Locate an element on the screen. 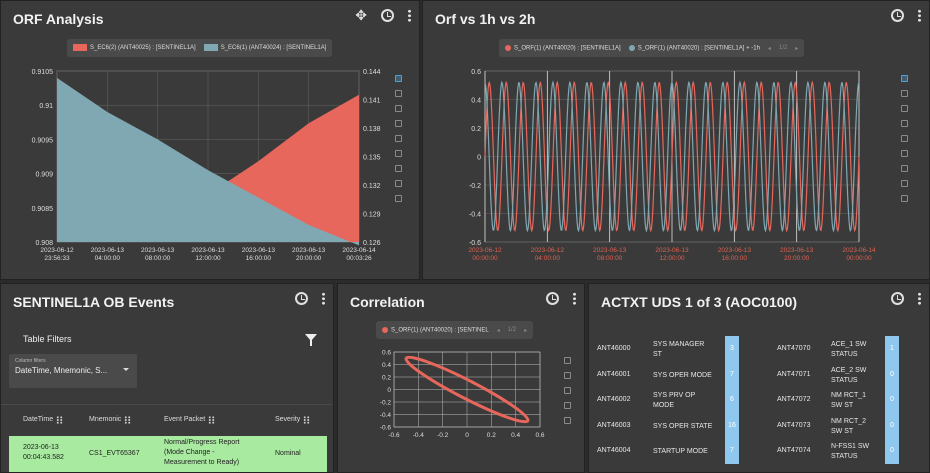 The height and width of the screenshot is (473, 930). x-tick-label: 20:00:00 is located at coordinates (797, 258).